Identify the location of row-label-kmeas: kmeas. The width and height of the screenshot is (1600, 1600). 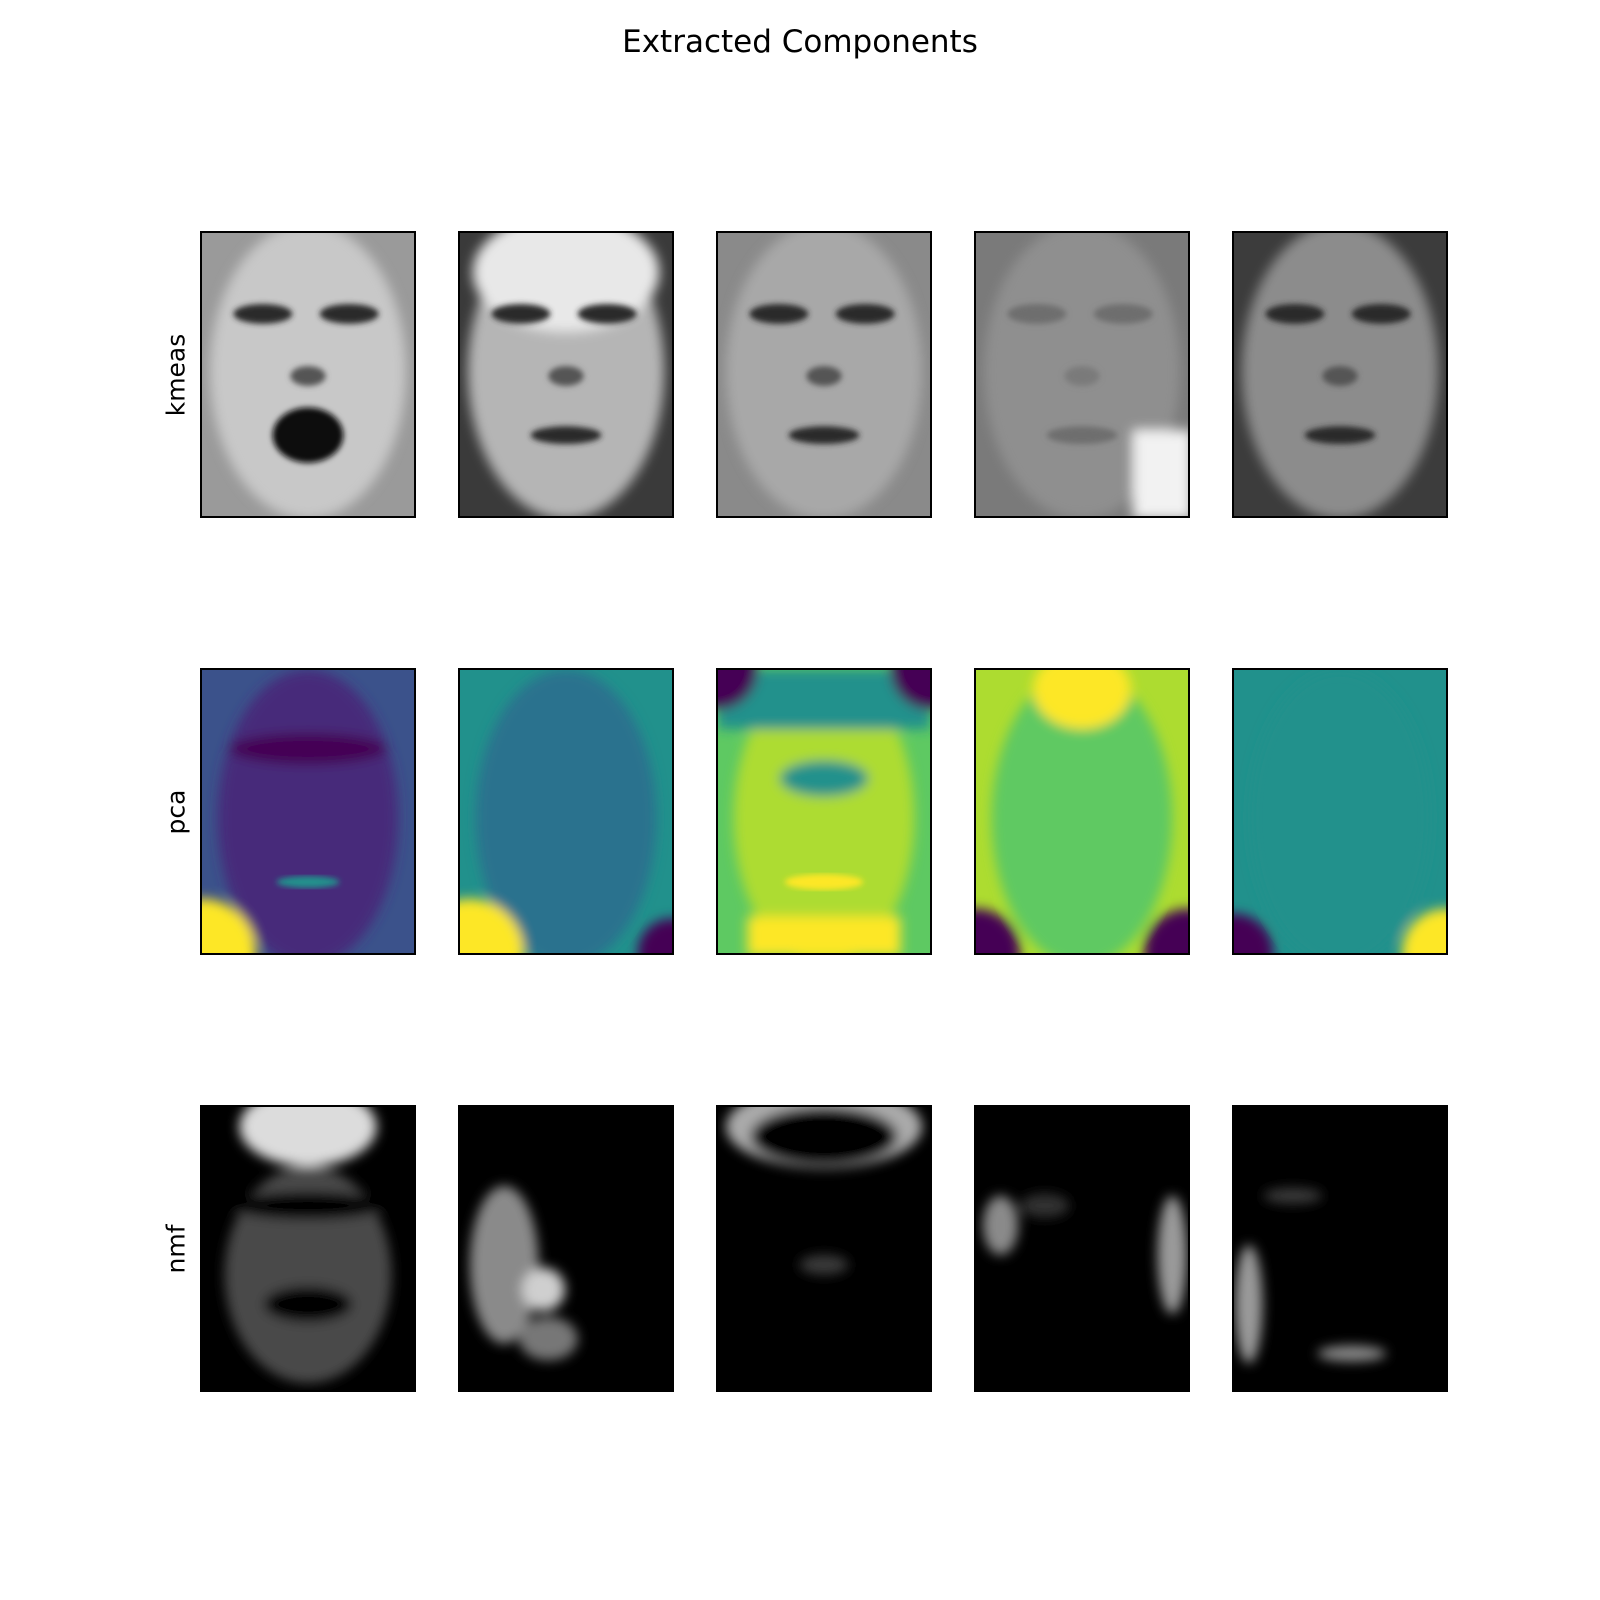
(176, 374).